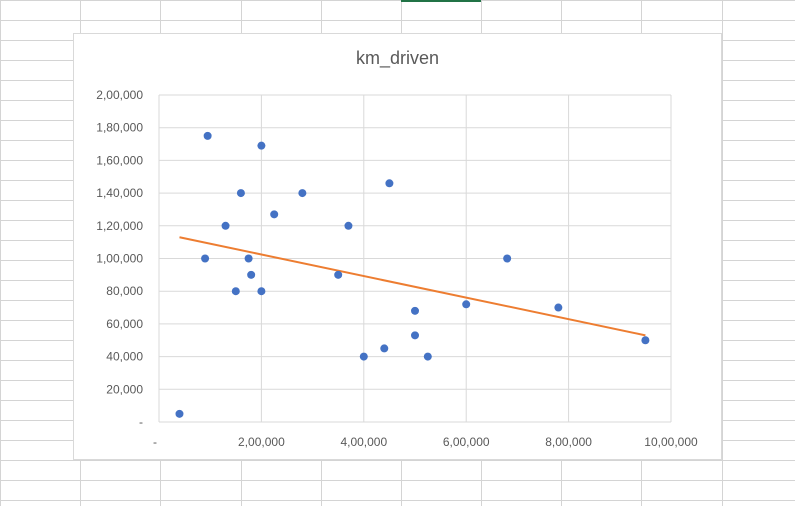 The image size is (795, 506). Describe the element at coordinates (119, 226) in the screenshot. I see `y-tick-label: 1,20,000` at that location.